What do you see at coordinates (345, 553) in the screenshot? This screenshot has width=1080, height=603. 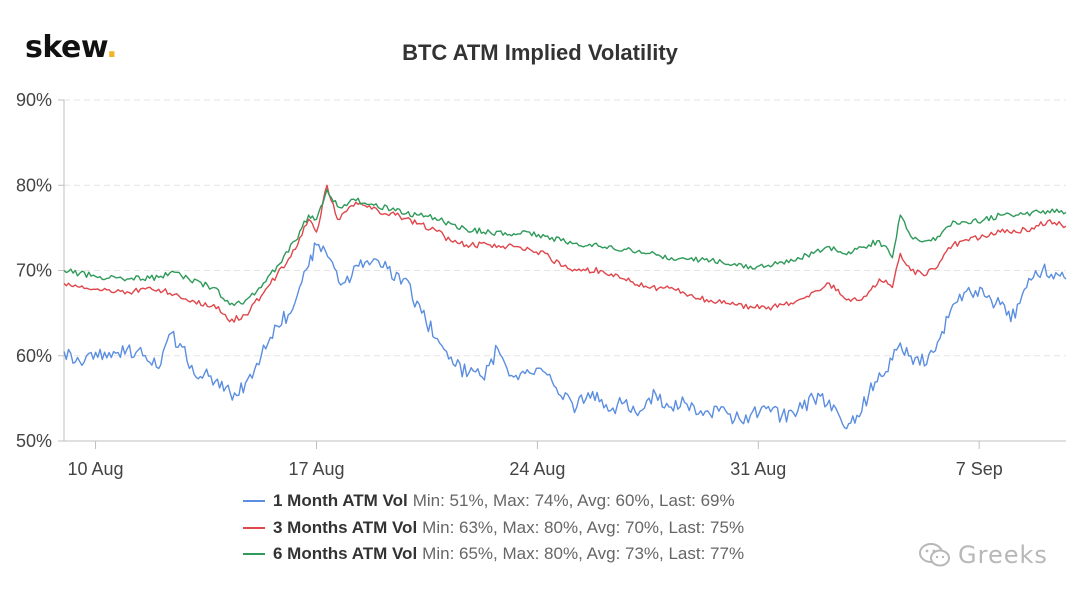 I see `legend-name-6m: 6 Months ATM Vol` at bounding box center [345, 553].